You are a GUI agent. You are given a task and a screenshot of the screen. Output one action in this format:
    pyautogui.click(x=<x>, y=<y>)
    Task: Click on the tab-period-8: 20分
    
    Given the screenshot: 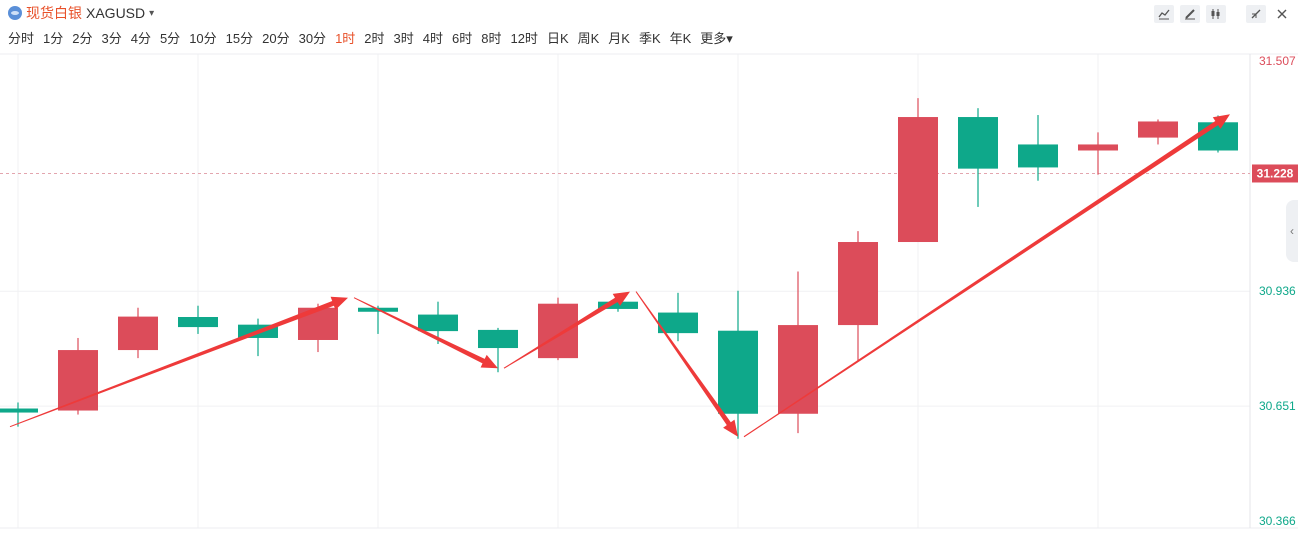 What is the action you would take?
    pyautogui.click(x=276, y=38)
    